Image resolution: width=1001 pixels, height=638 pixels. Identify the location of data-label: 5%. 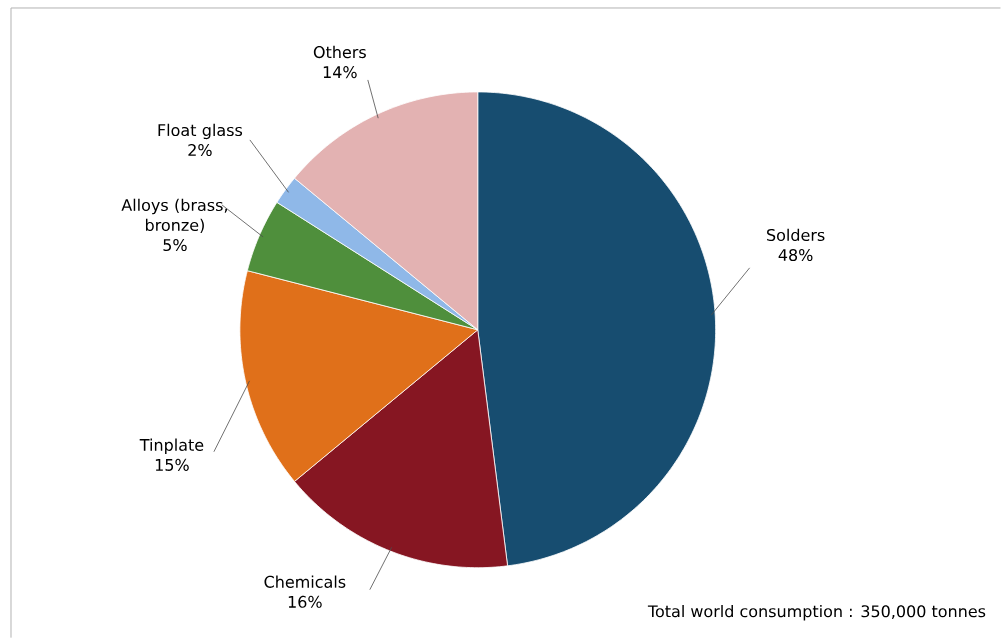
(175, 244).